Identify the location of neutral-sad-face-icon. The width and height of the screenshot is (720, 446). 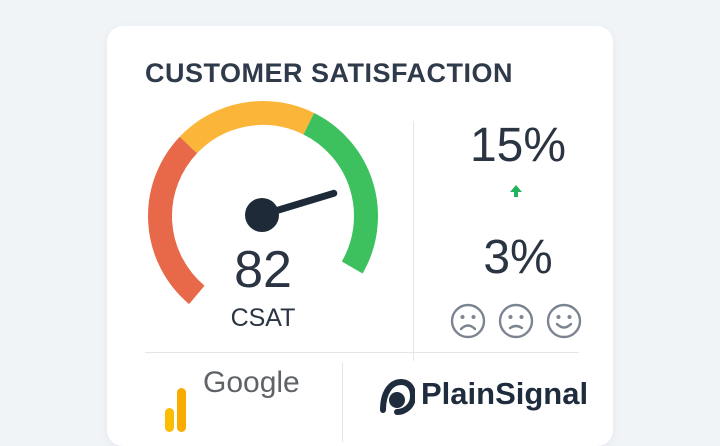
(516, 321).